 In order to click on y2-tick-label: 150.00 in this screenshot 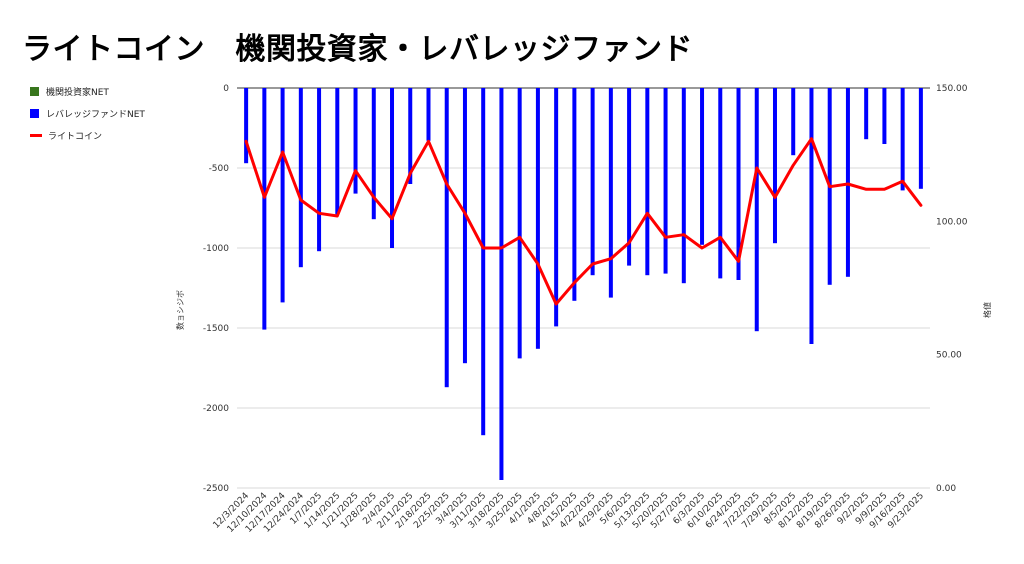, I will do `click(952, 89)`.